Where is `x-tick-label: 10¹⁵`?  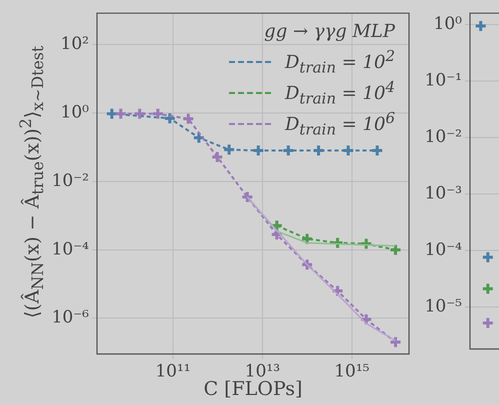 x-tick-label: 10¹⁵ is located at coordinates (352, 372).